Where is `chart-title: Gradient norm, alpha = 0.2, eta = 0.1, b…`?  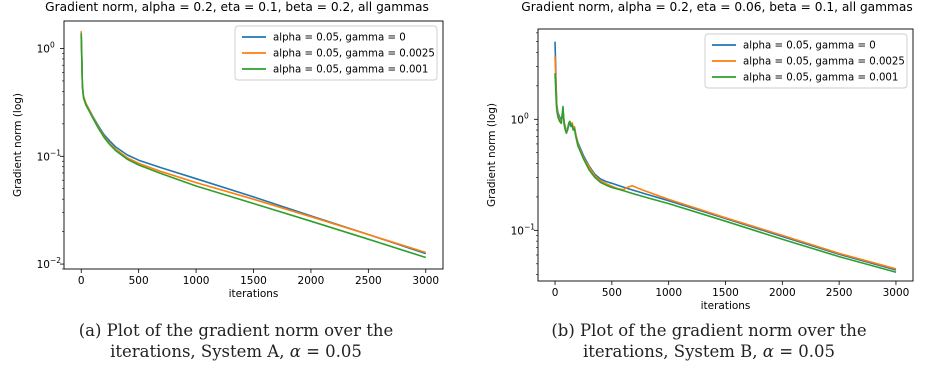
chart-title: Gradient norm, alpha = 0.2, eta = 0.1, b… is located at coordinates (237, 7).